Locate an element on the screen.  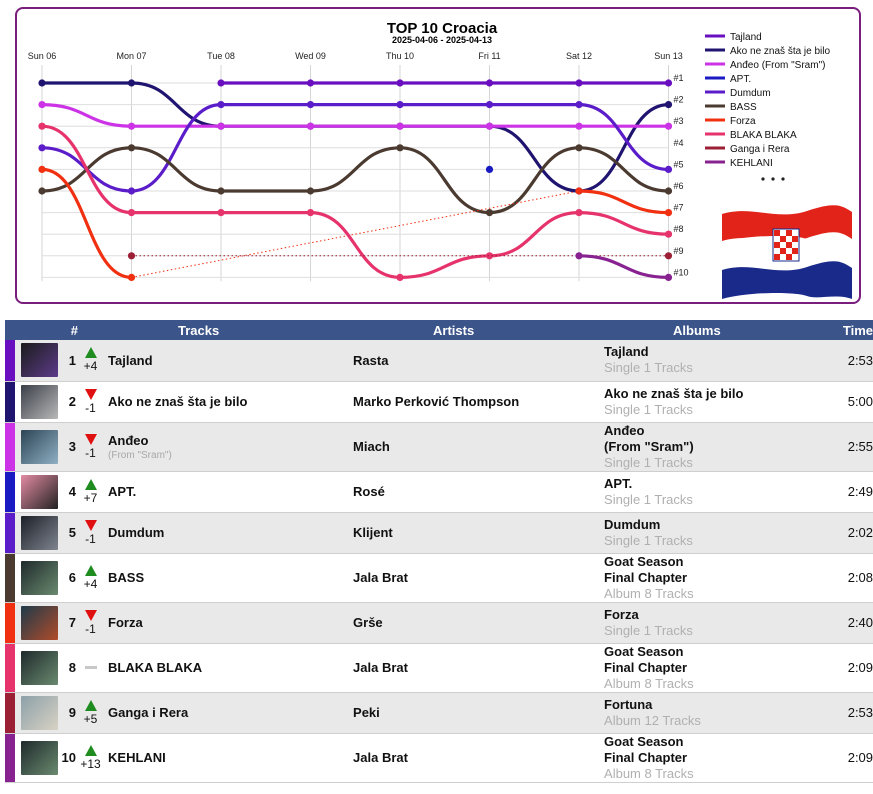
album-cell: APT. Single 1 Tracks is located at coordinates (687, 491).